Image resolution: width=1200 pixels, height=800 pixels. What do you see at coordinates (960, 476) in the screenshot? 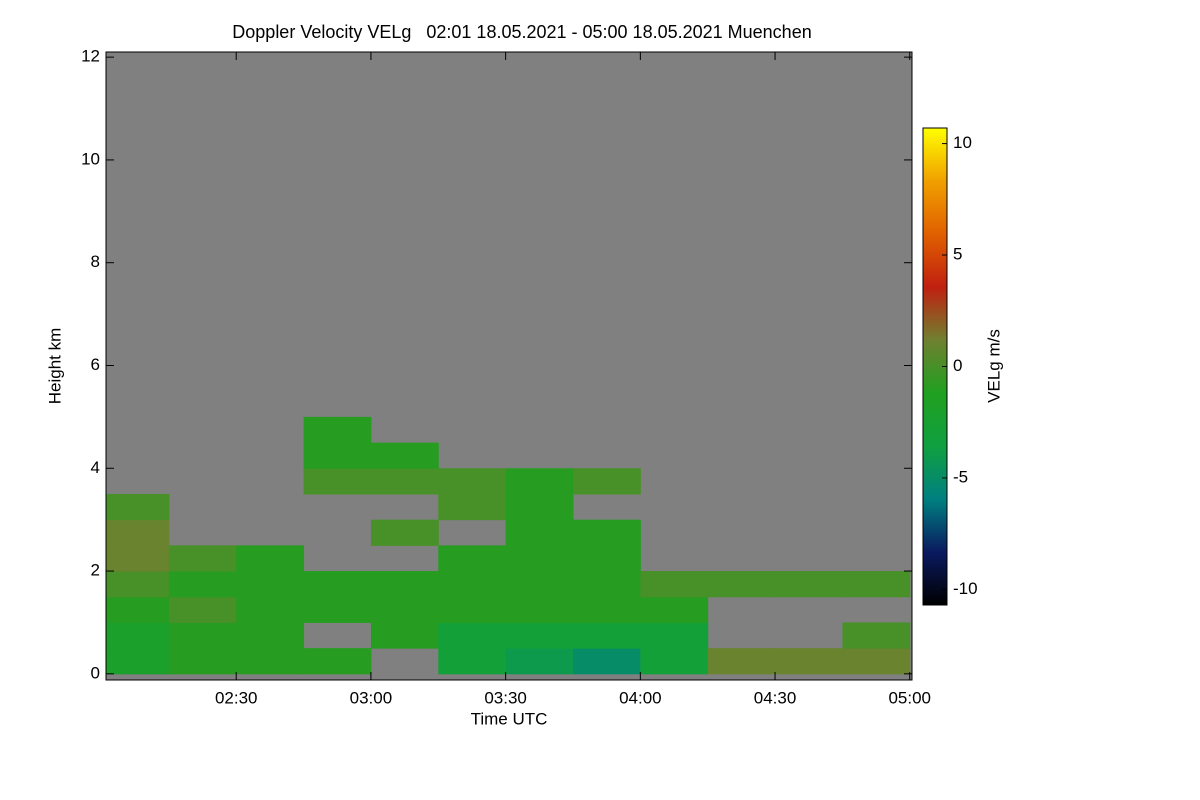
I see `colorbar-tick-label: -5` at bounding box center [960, 476].